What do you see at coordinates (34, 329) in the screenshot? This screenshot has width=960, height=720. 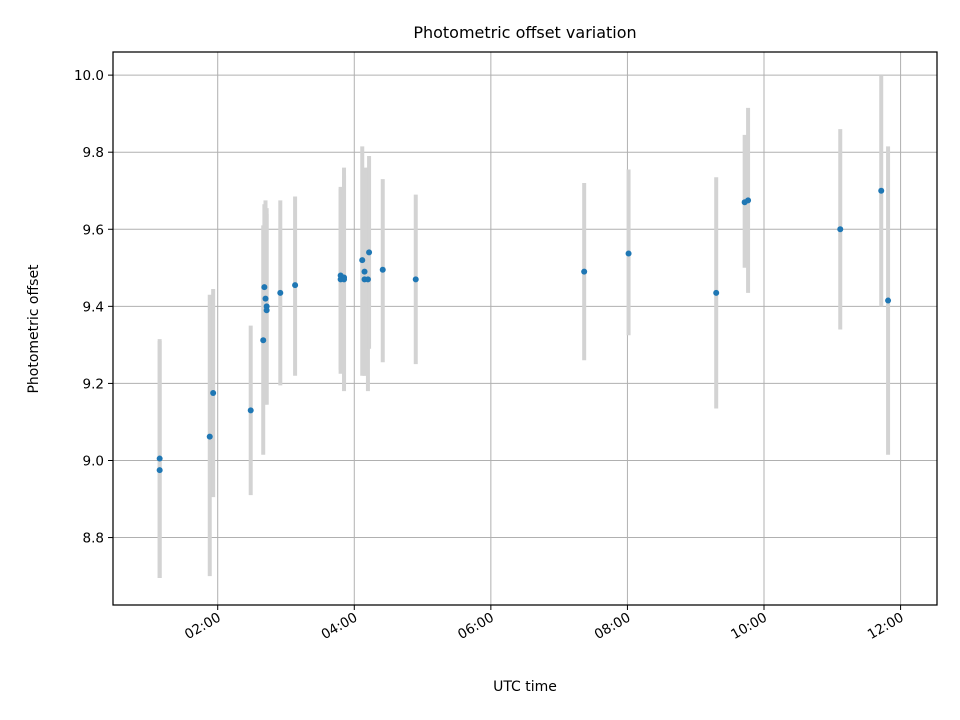 I see `y-axis-label: Photometric offset` at bounding box center [34, 329].